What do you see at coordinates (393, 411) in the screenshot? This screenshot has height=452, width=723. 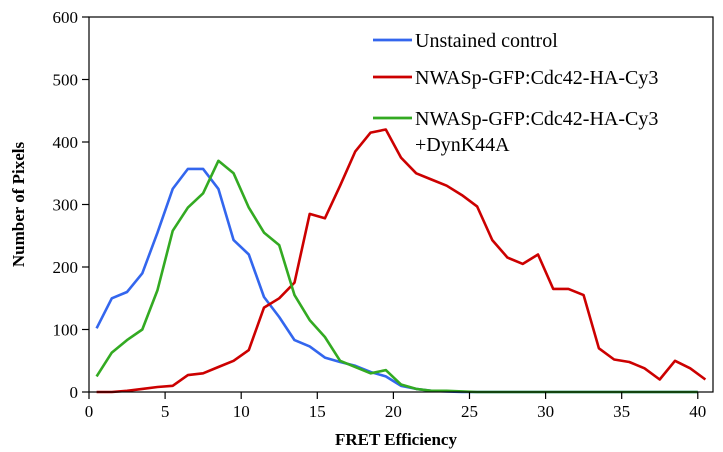 I see `x-tick-label: 20` at bounding box center [393, 411].